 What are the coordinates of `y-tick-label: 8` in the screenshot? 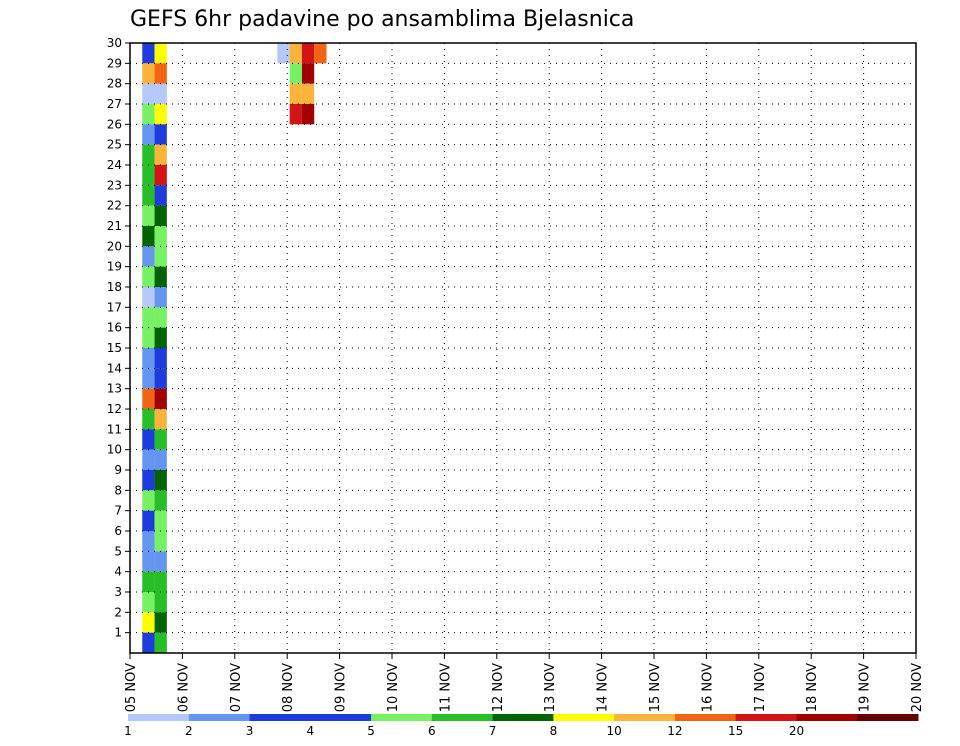 It's located at (118, 490).